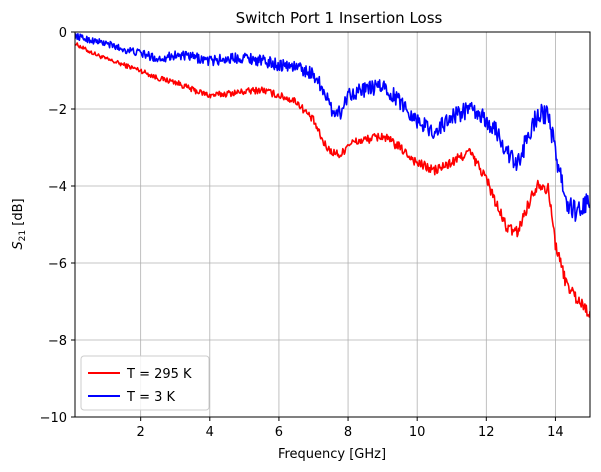 The height and width of the screenshot is (472, 601). I want to click on y-tick-label: −10, so click(53, 418).